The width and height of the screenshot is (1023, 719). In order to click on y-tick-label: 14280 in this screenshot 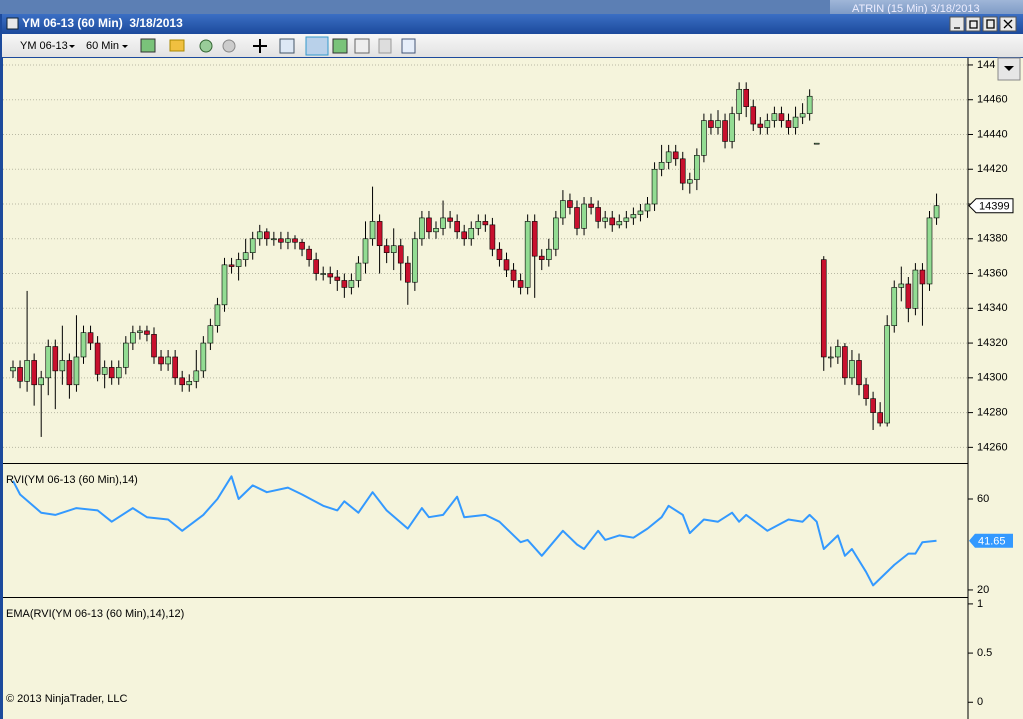, I will do `click(992, 412)`.